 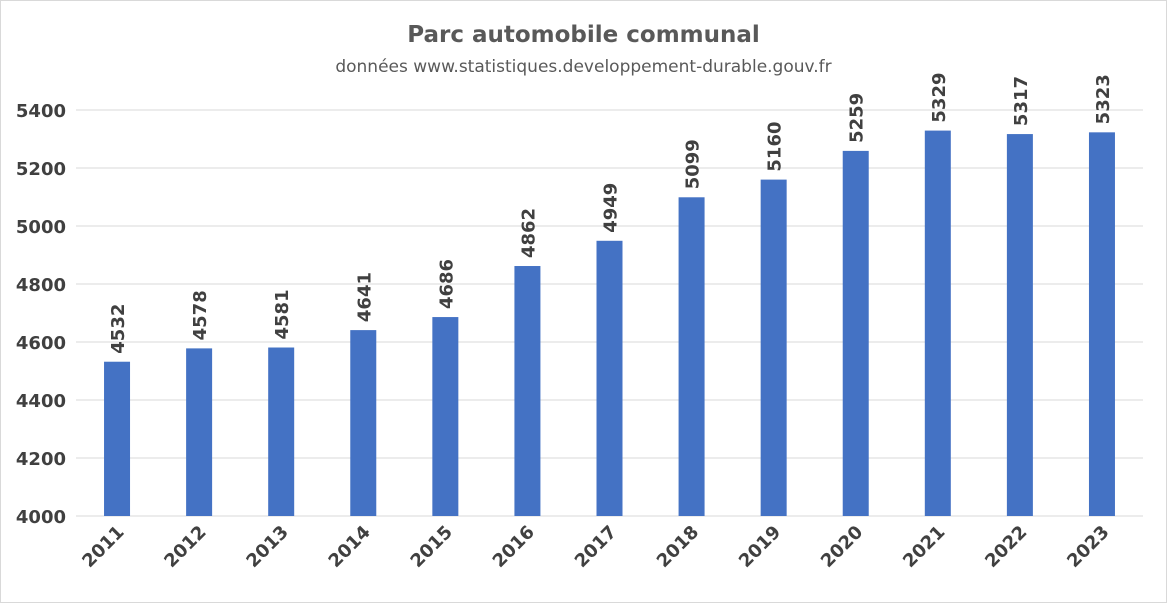 I want to click on y-tick-label: 4000, so click(x=41, y=517).